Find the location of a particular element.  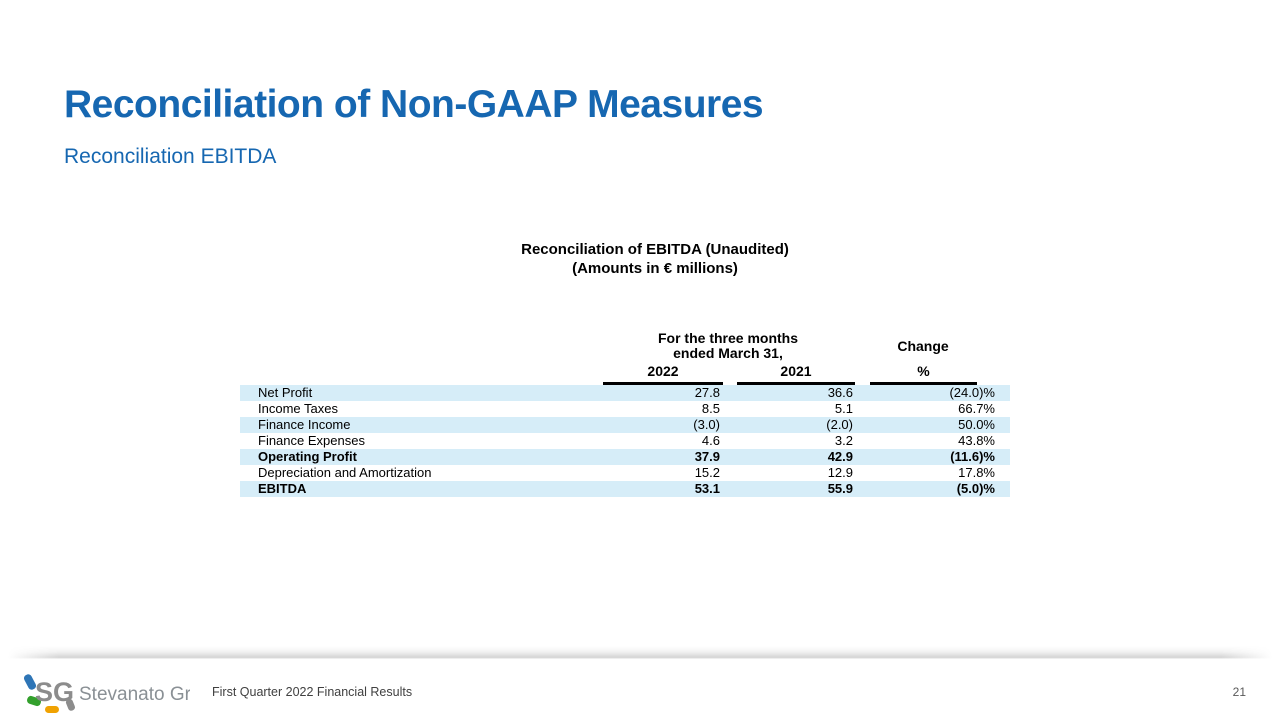

logo-mark-text: SG is located at coordinates (54, 692).